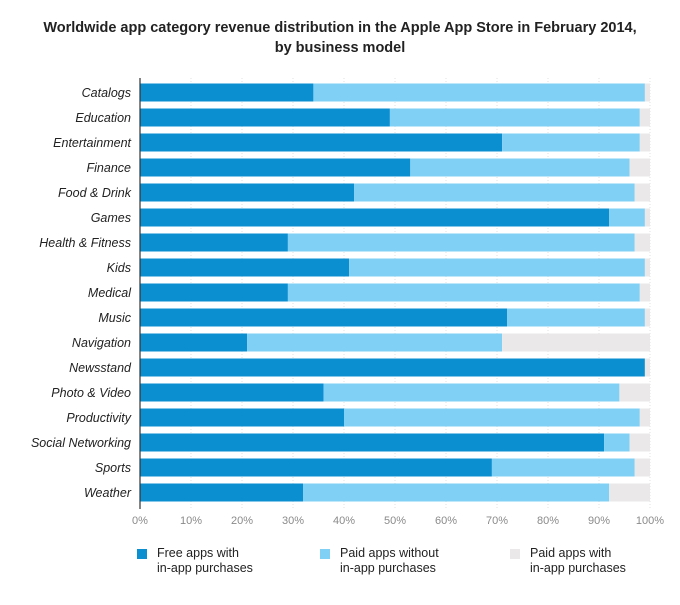 The width and height of the screenshot is (680, 605). What do you see at coordinates (325, 554) in the screenshot?
I see `legend-swatch-paid-without-iap` at bounding box center [325, 554].